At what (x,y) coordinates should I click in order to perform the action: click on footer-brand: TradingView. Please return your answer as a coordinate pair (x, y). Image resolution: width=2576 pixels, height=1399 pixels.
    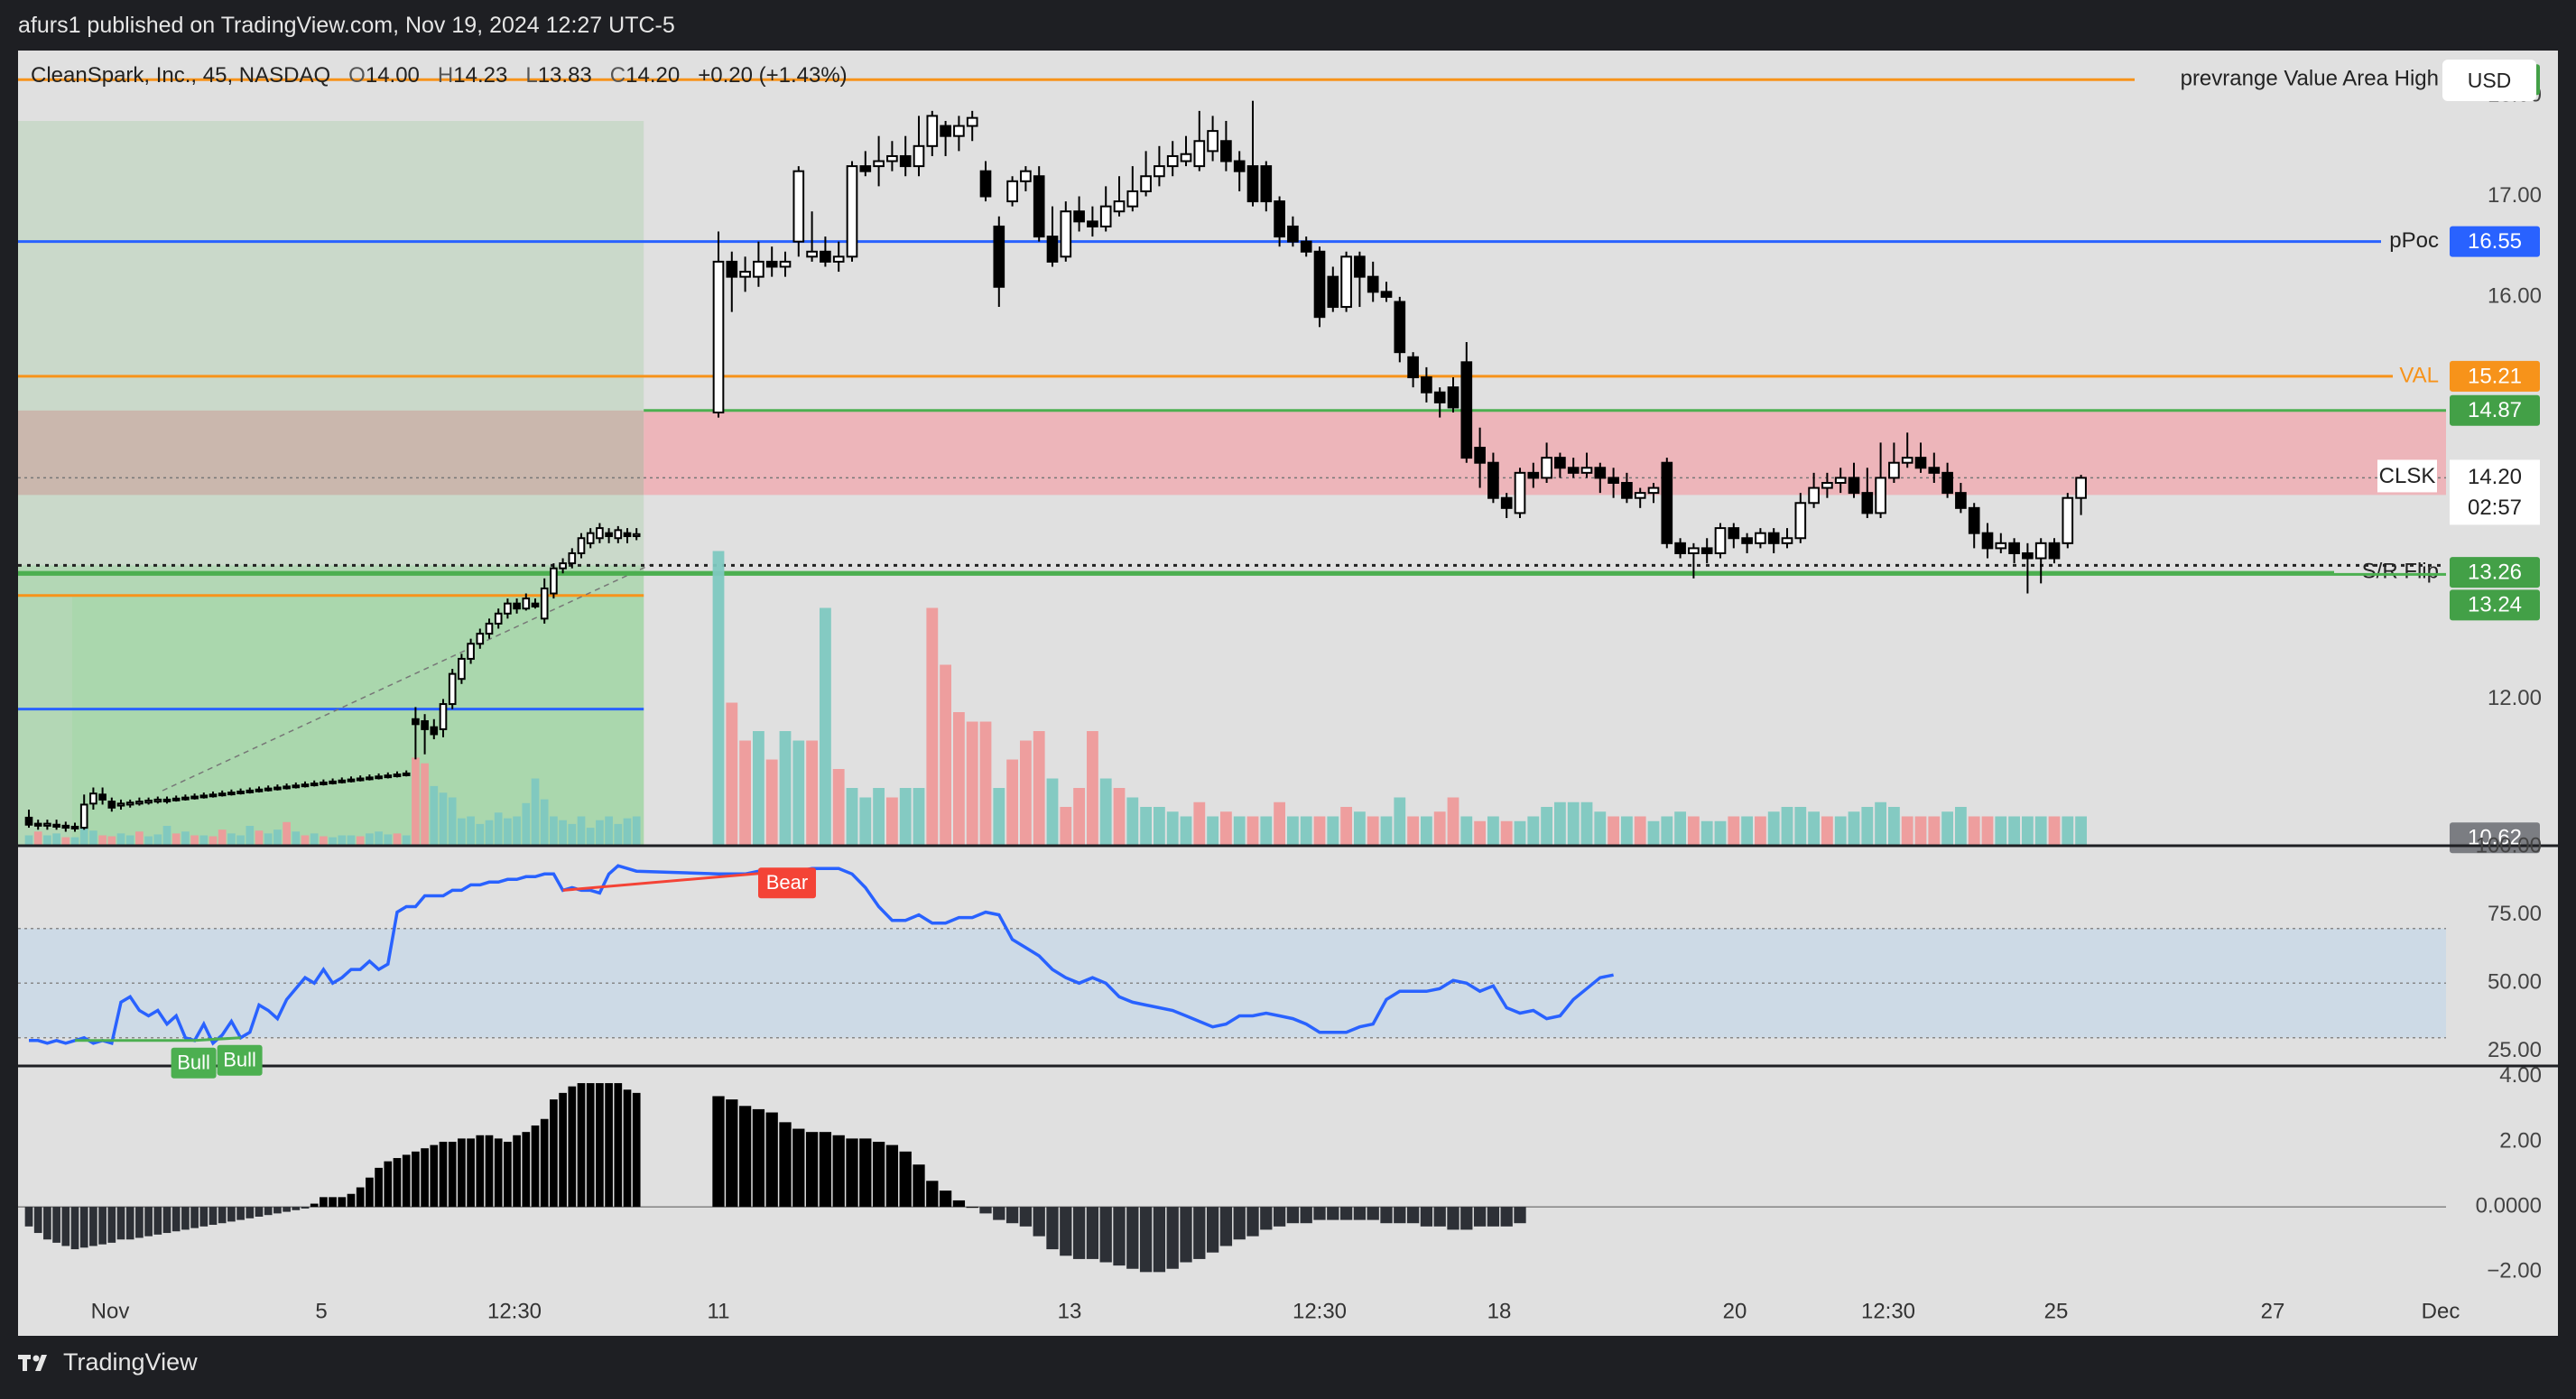
    Looking at the image, I should click on (130, 1362).